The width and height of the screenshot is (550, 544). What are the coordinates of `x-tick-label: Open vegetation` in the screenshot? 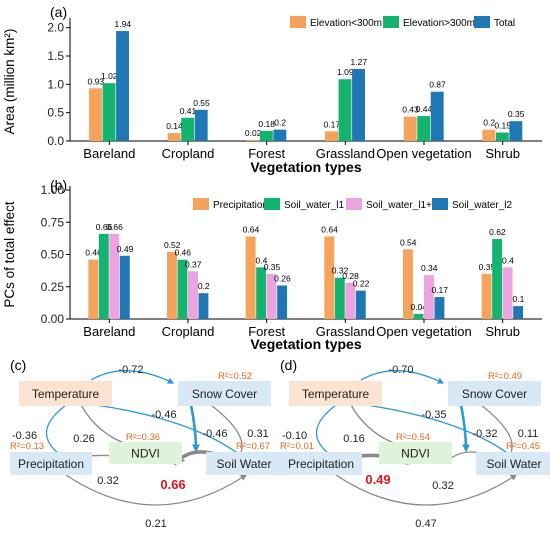 It's located at (423, 153).